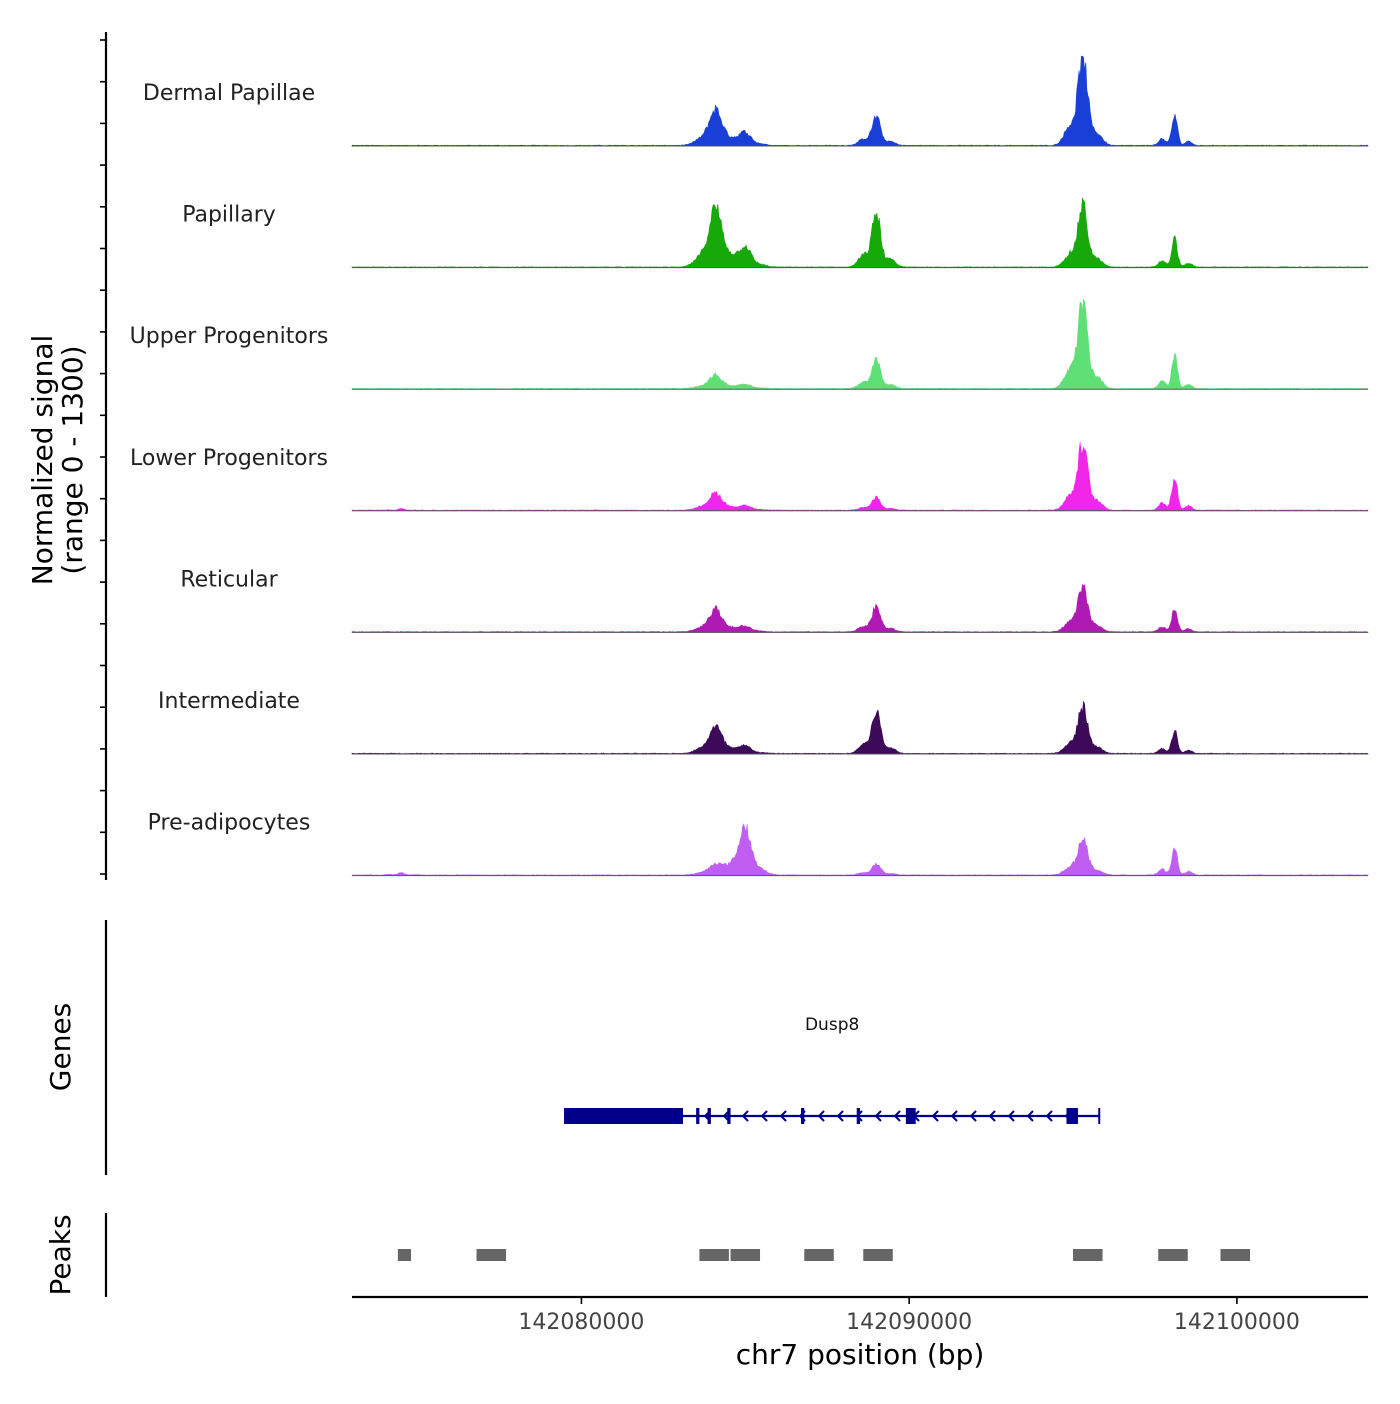 The height and width of the screenshot is (1404, 1400). I want to click on track-label: Upper Progenitors, so click(229, 336).